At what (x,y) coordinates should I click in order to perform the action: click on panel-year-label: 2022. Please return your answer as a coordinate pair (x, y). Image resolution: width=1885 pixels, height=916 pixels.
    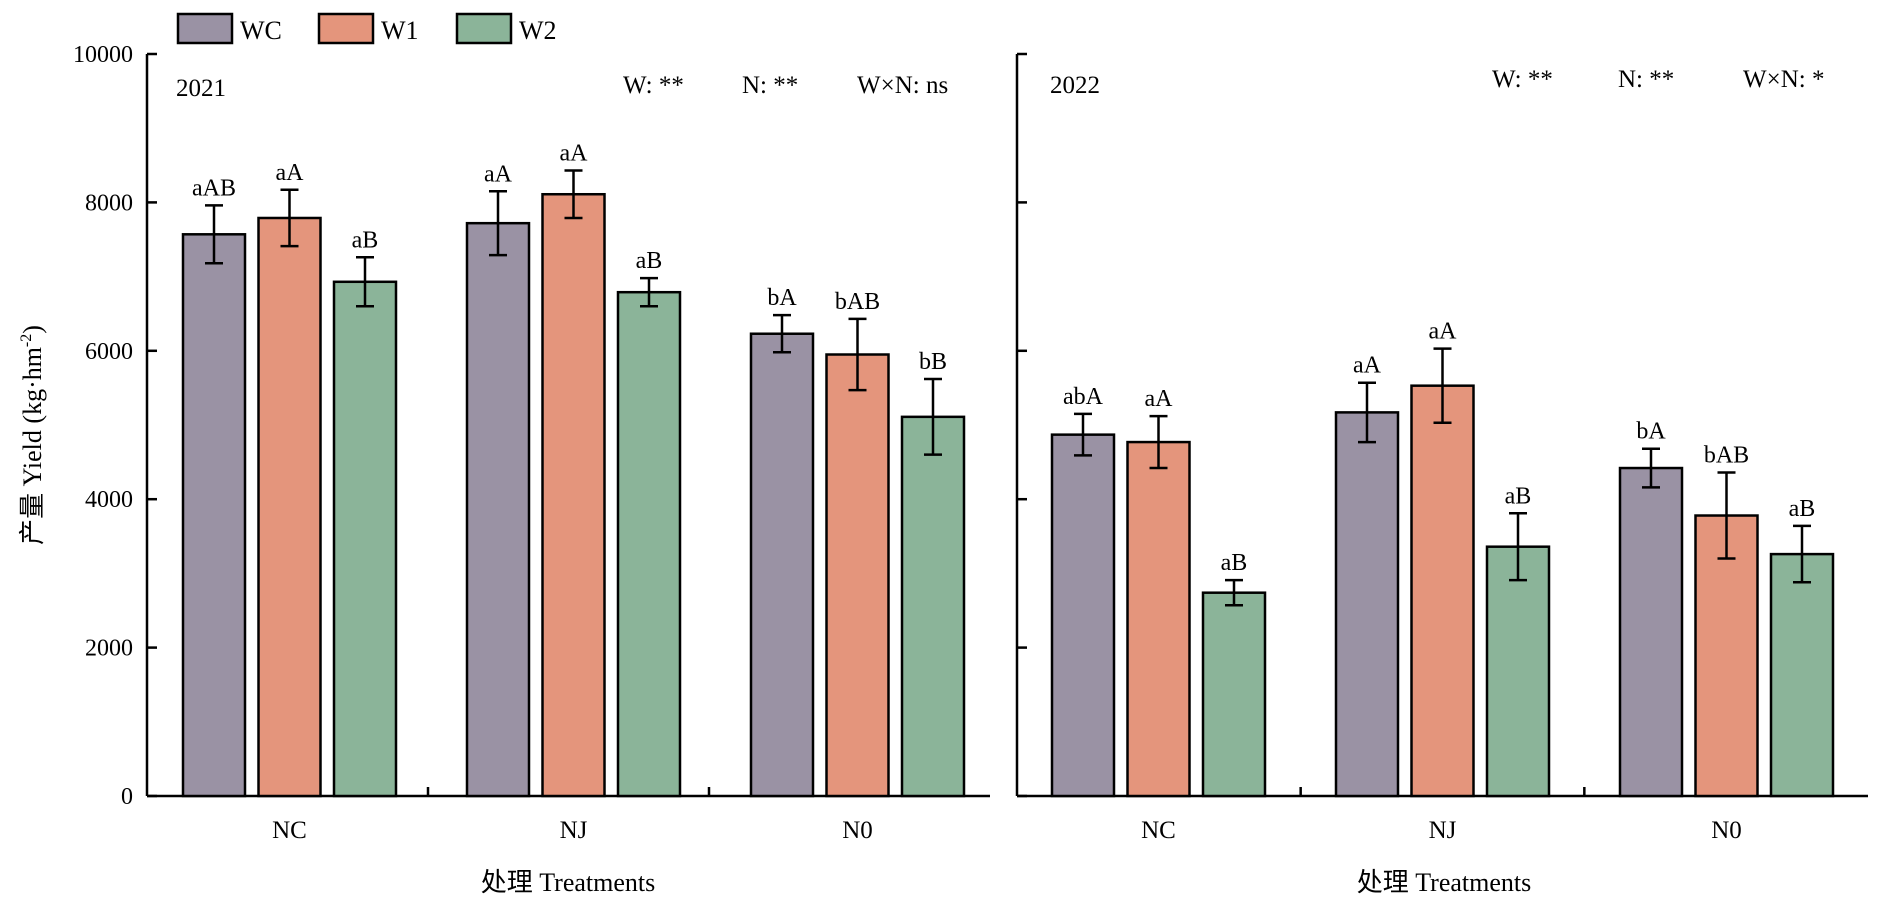
    Looking at the image, I should click on (1075, 85).